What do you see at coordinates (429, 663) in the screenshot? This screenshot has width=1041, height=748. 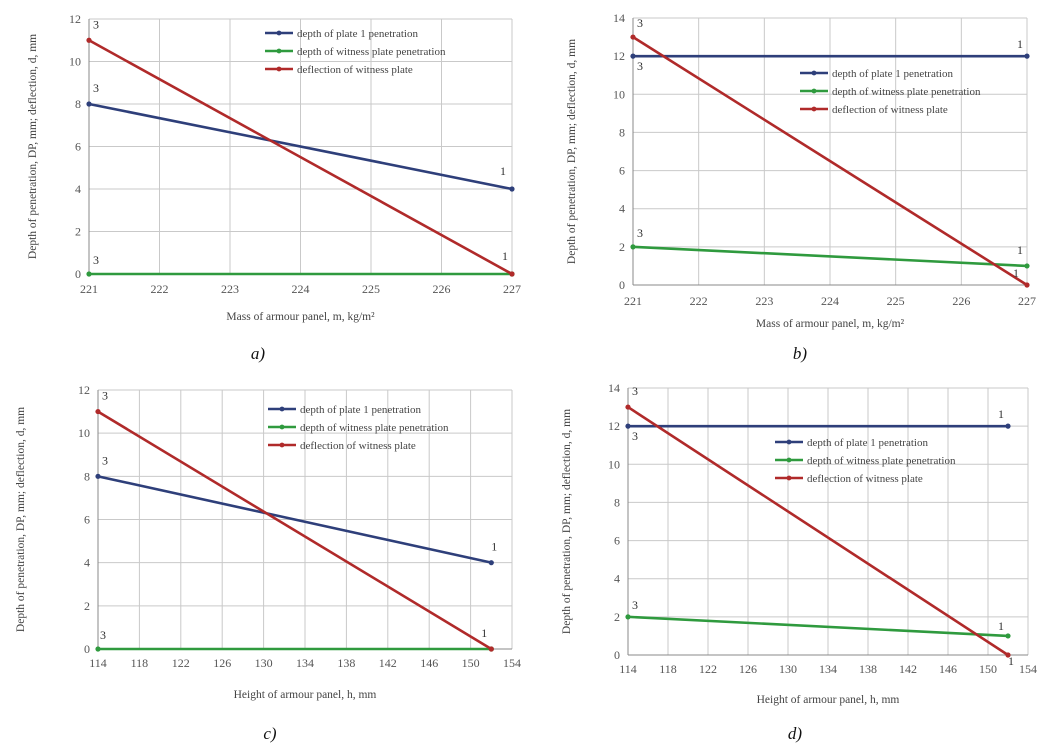 I see `x-tick-label: 146` at bounding box center [429, 663].